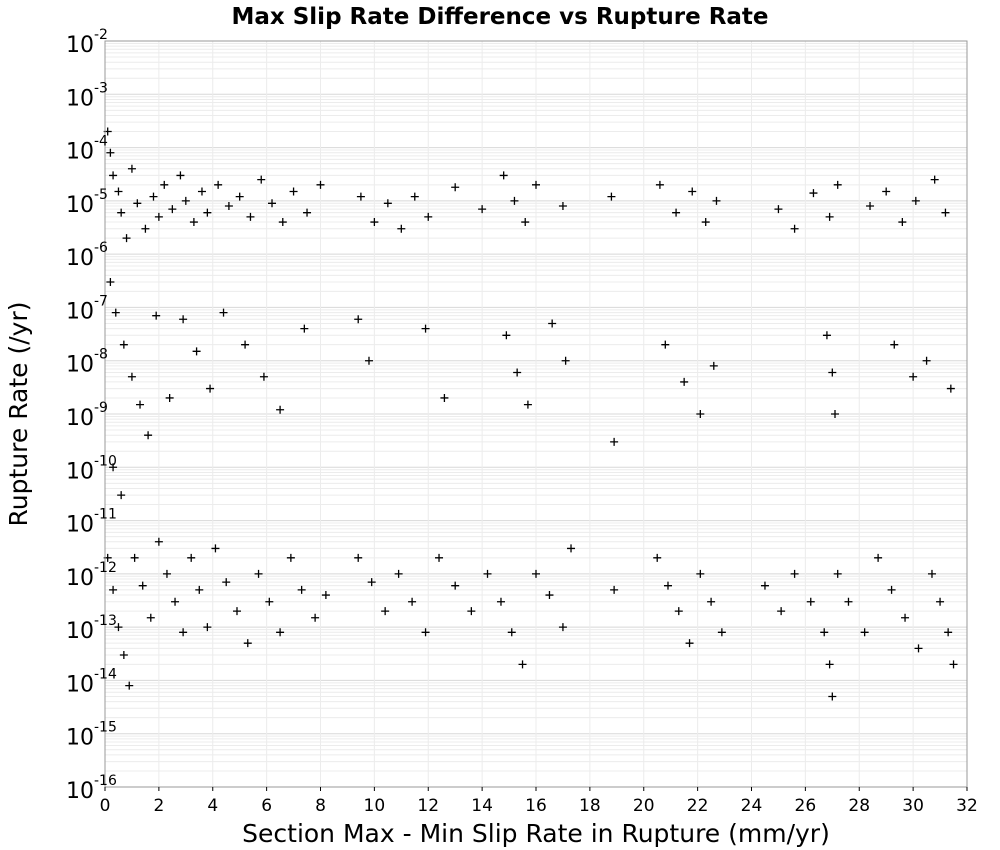 This screenshot has height=850, width=1000. Describe the element at coordinates (536, 806) in the screenshot. I see `x-tick-label: 16` at that location.